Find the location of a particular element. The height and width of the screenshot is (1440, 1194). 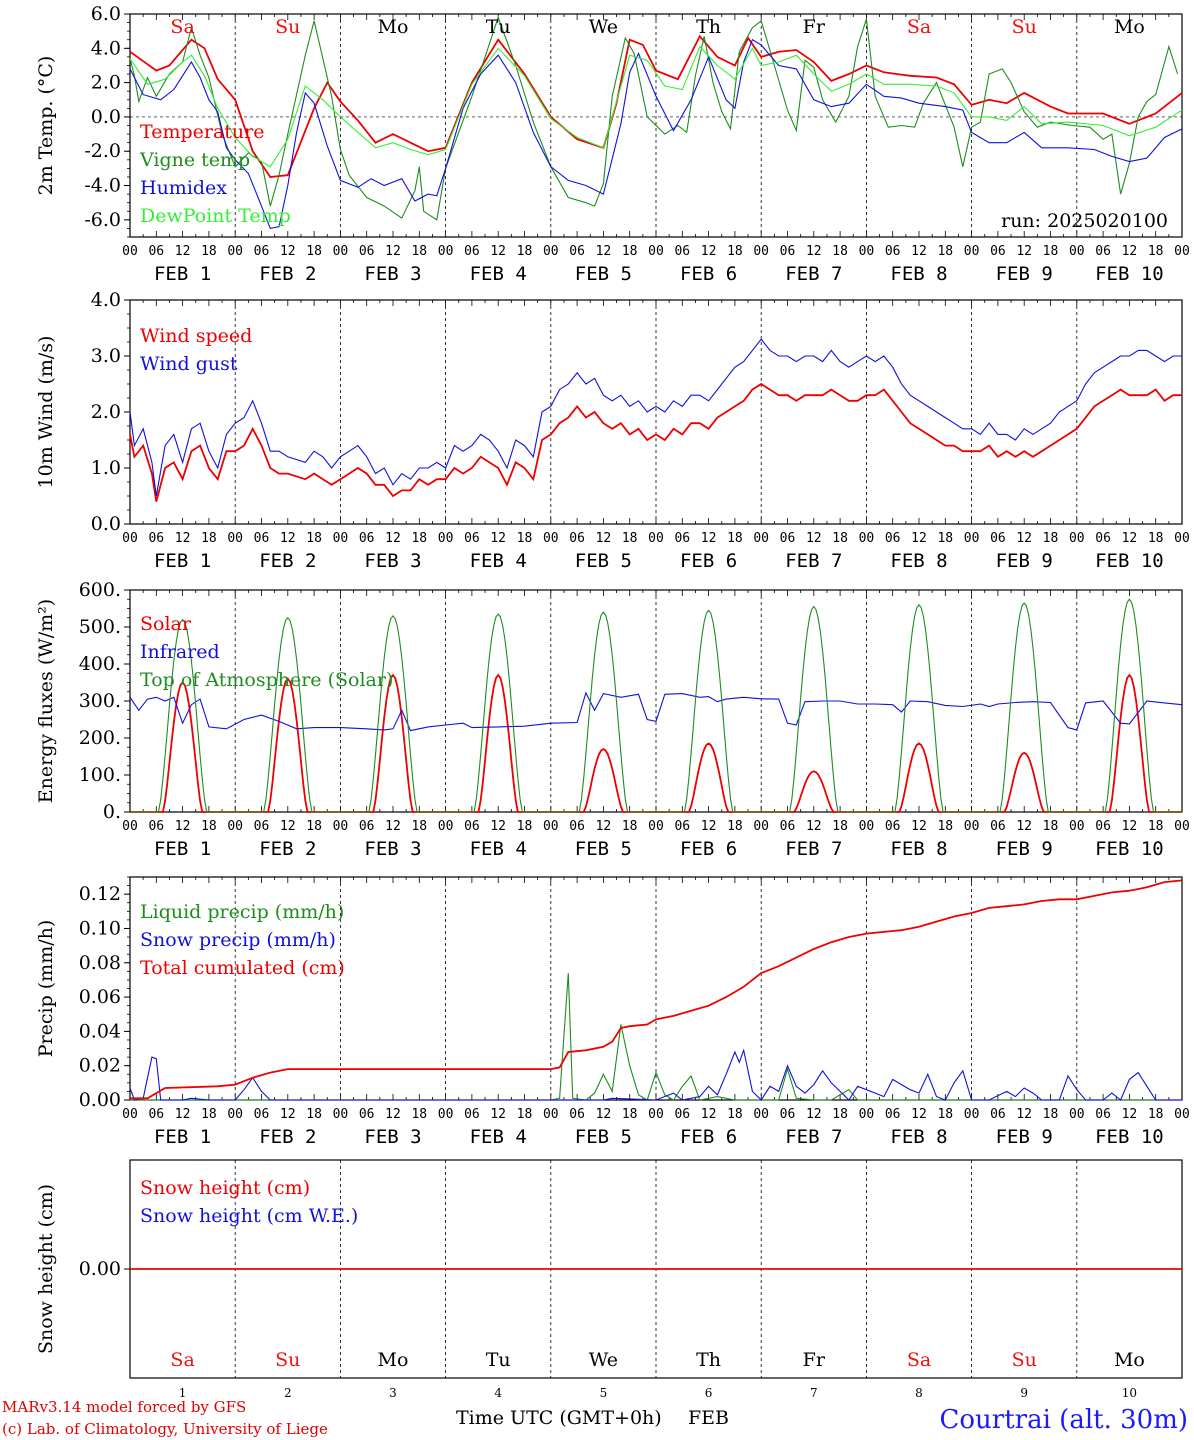

series-line-total-cumulated-cm- is located at coordinates (656, 989).